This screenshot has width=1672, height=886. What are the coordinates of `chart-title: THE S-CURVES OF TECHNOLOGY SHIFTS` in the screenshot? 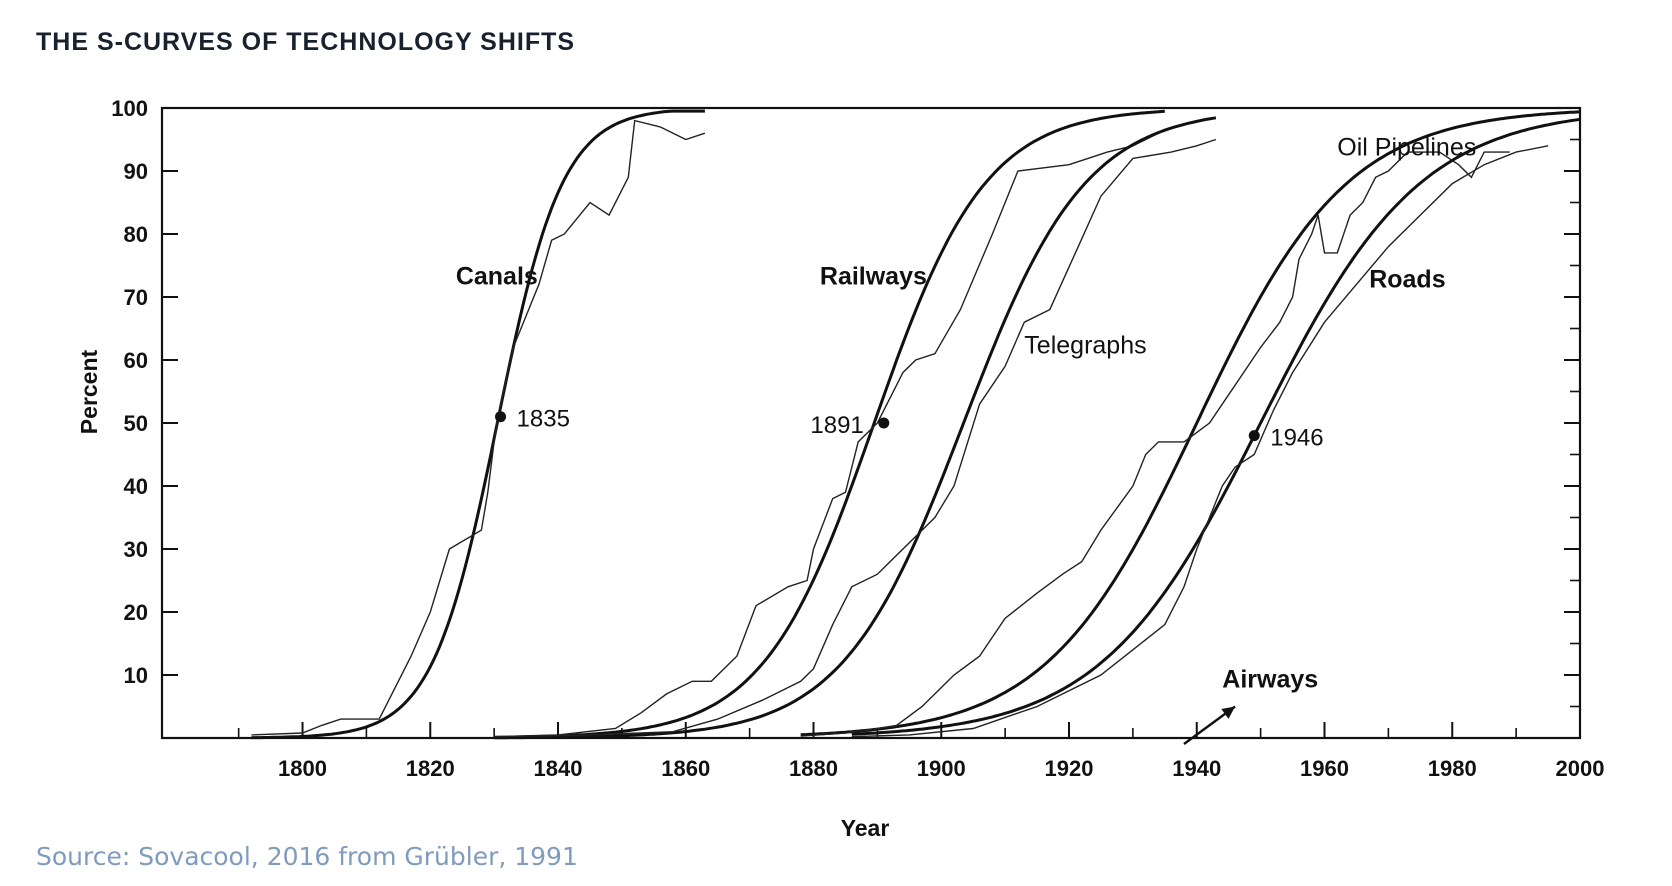 It's located at (306, 42).